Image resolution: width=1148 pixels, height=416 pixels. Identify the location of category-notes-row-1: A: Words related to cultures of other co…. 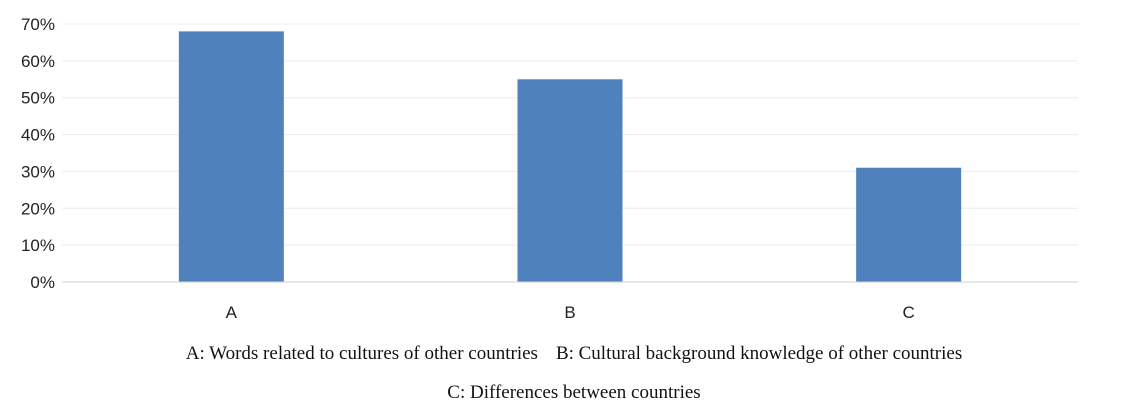
(574, 354).